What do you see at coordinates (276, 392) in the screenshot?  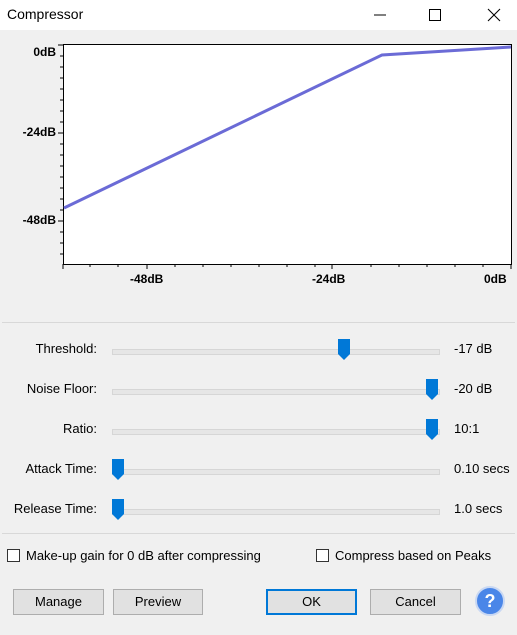 I see `noise-floor-slider` at bounding box center [276, 392].